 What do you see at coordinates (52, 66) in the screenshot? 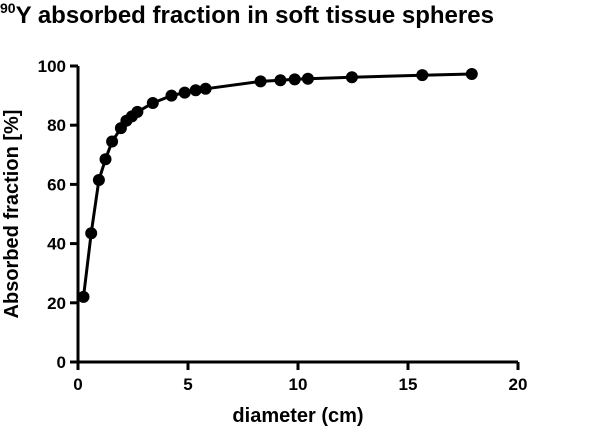
I see `y-tick-label: 100` at bounding box center [52, 66].